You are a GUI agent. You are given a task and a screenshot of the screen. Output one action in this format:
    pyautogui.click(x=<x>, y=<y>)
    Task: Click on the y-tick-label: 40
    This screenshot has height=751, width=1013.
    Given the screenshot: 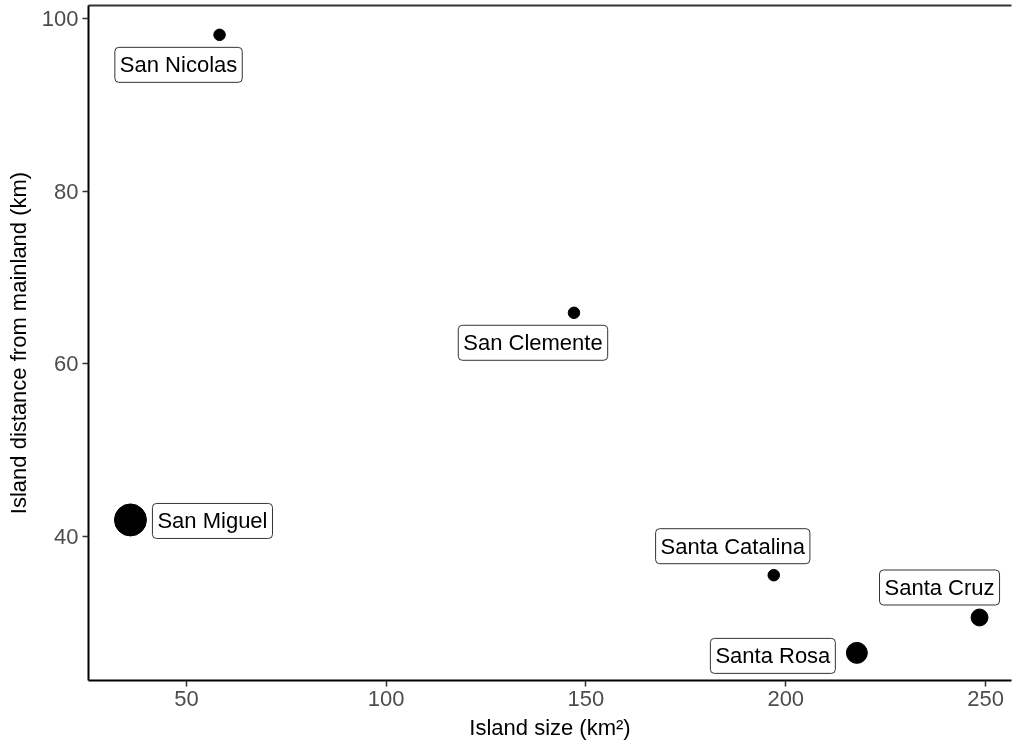 What is the action you would take?
    pyautogui.click(x=66, y=536)
    